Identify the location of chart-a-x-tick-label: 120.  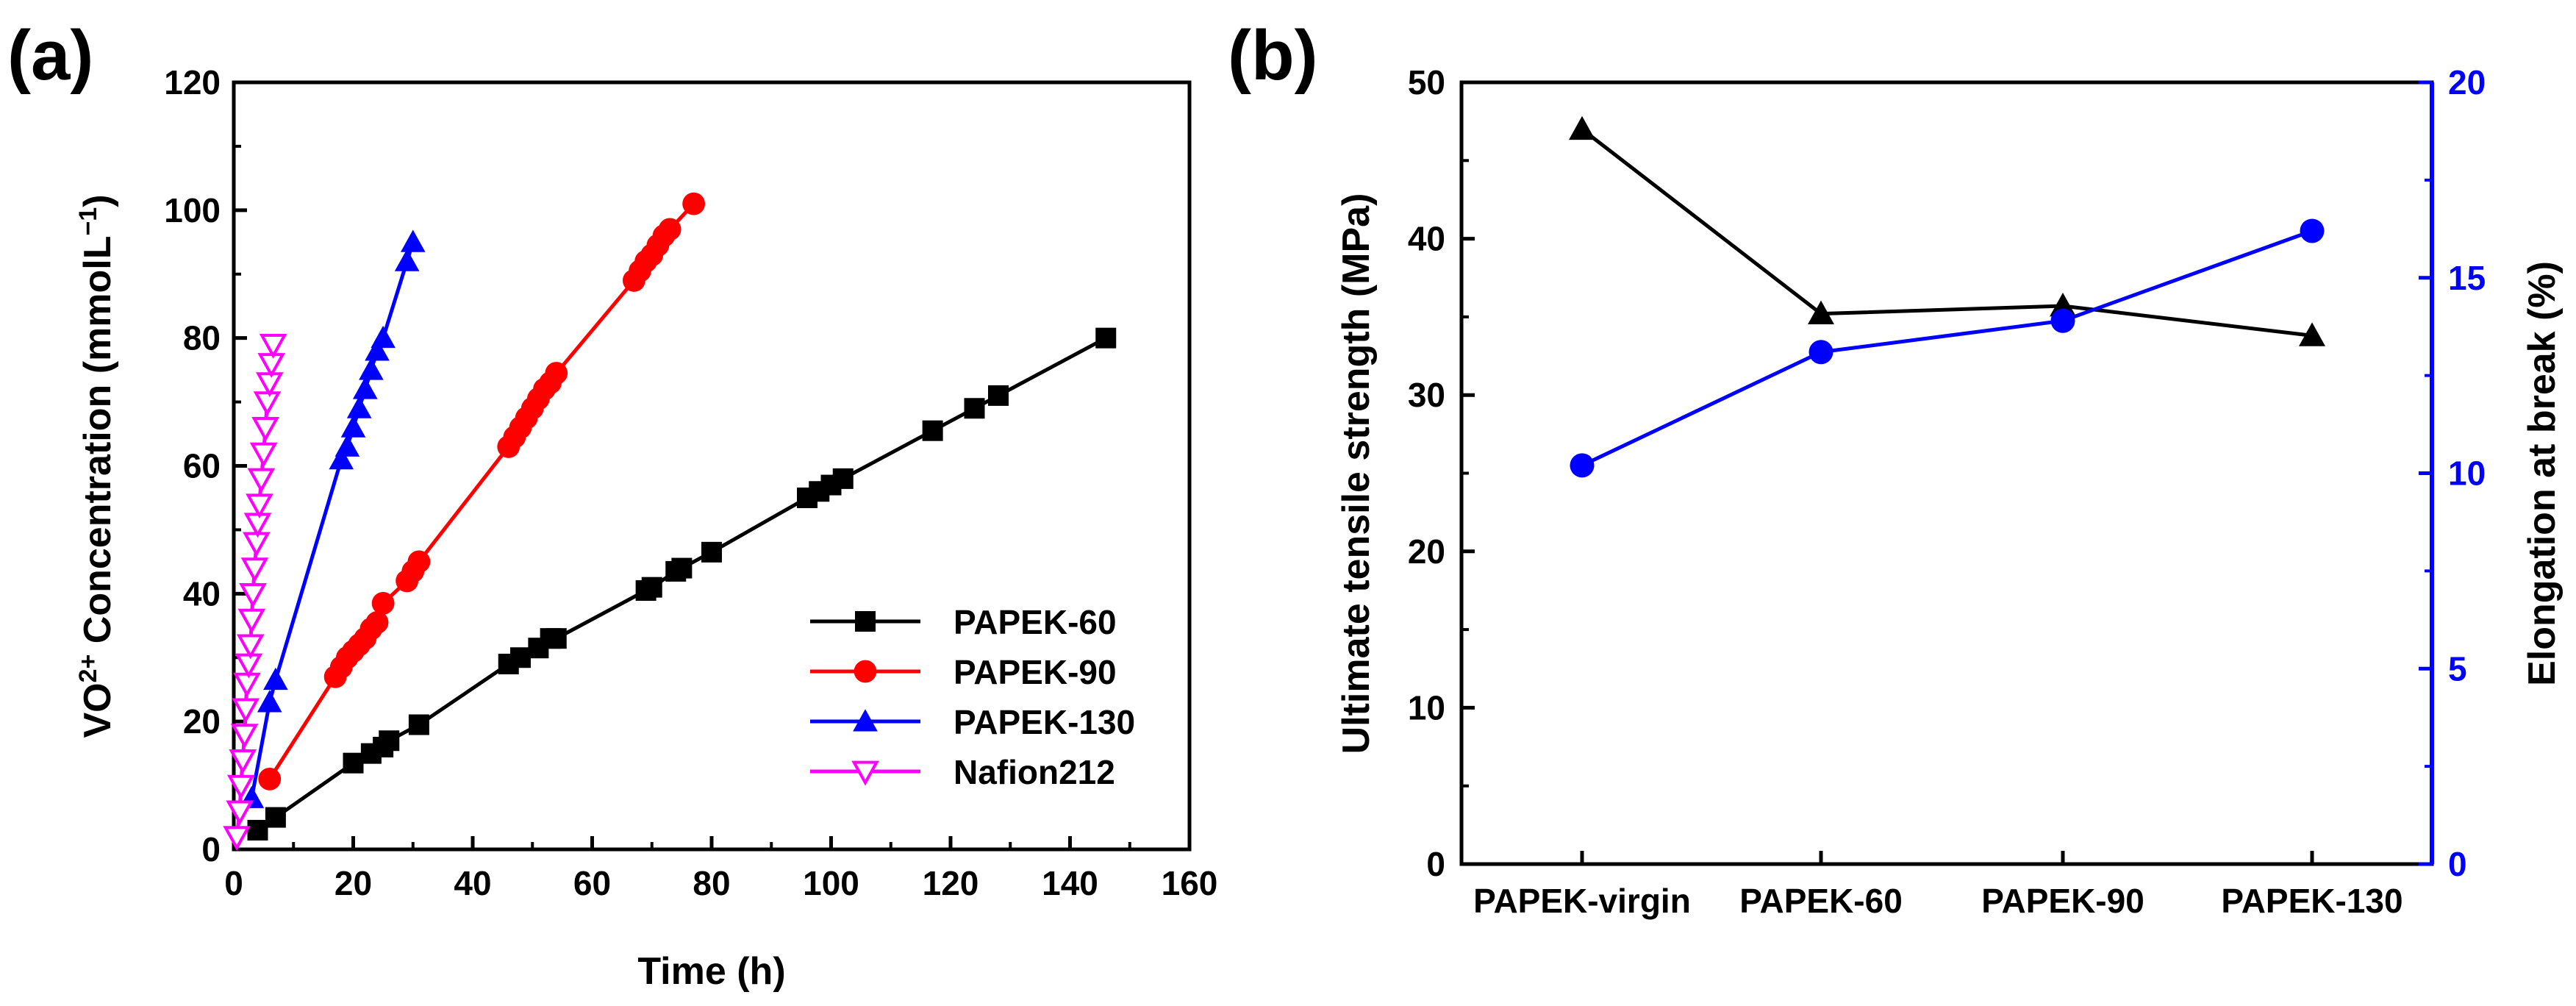
(951, 883).